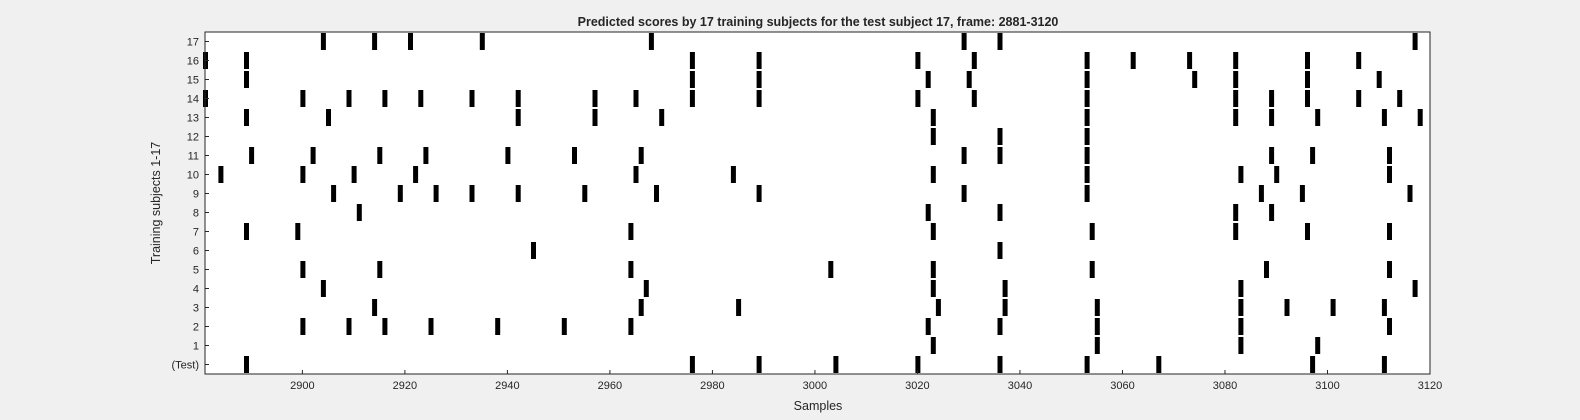  I want to click on x-tick-label: 2900, so click(302, 386).